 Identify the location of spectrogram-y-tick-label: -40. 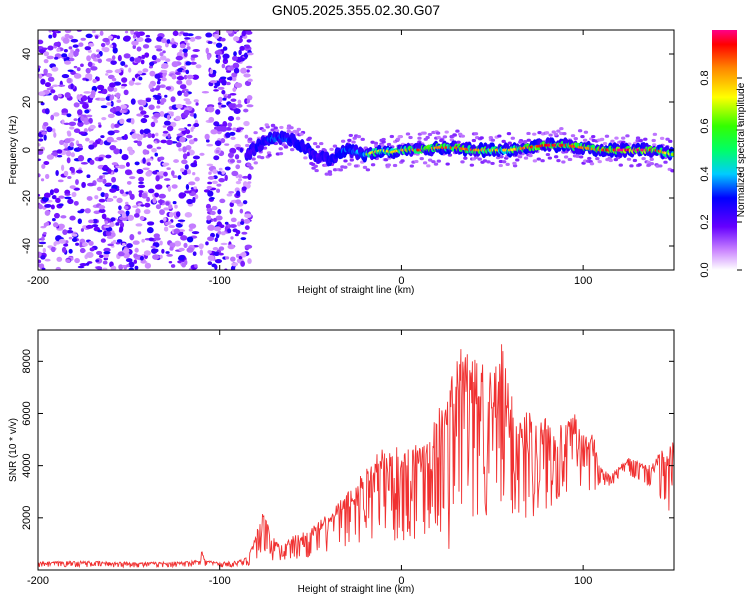
(27, 246).